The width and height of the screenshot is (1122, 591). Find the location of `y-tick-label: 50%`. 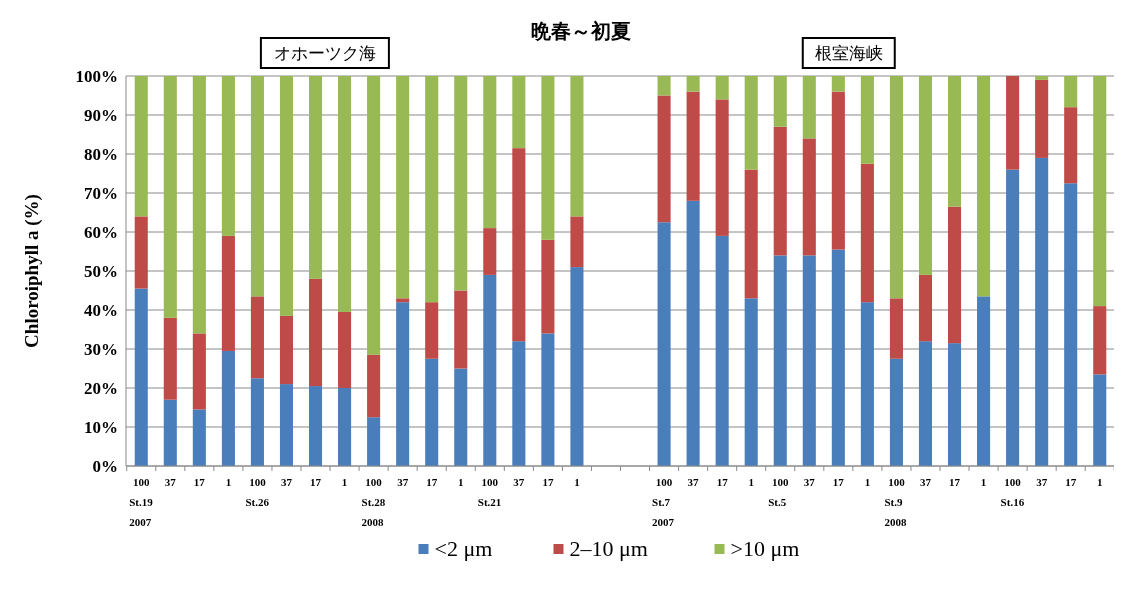

y-tick-label: 50% is located at coordinates (101, 271).